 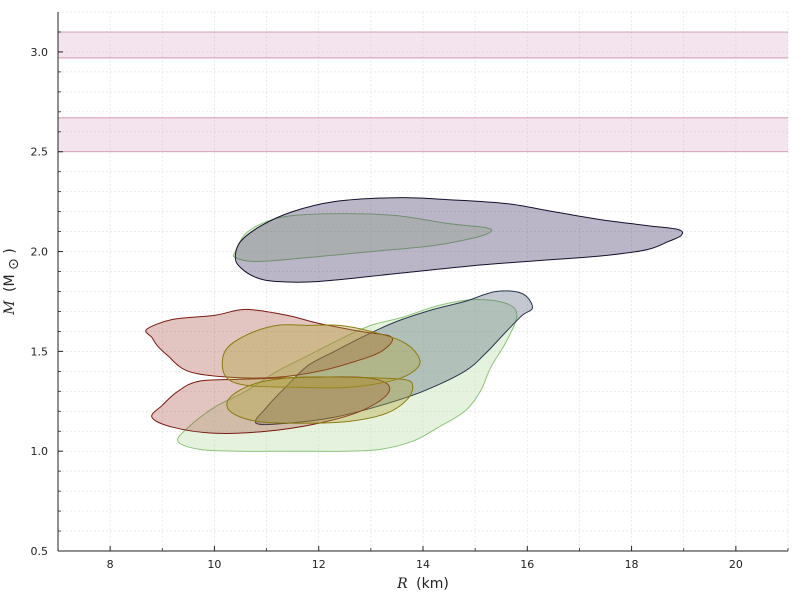 I want to click on x-tick-label: 18, so click(x=632, y=564).